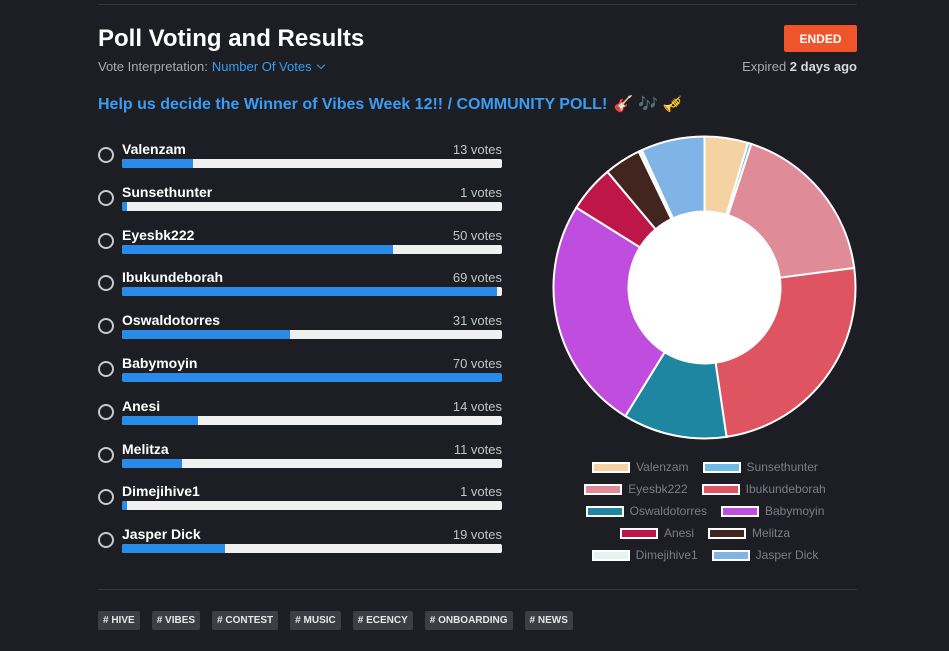 The height and width of the screenshot is (651, 949). What do you see at coordinates (477, 406) in the screenshot?
I see `option-votes: 14 votes` at bounding box center [477, 406].